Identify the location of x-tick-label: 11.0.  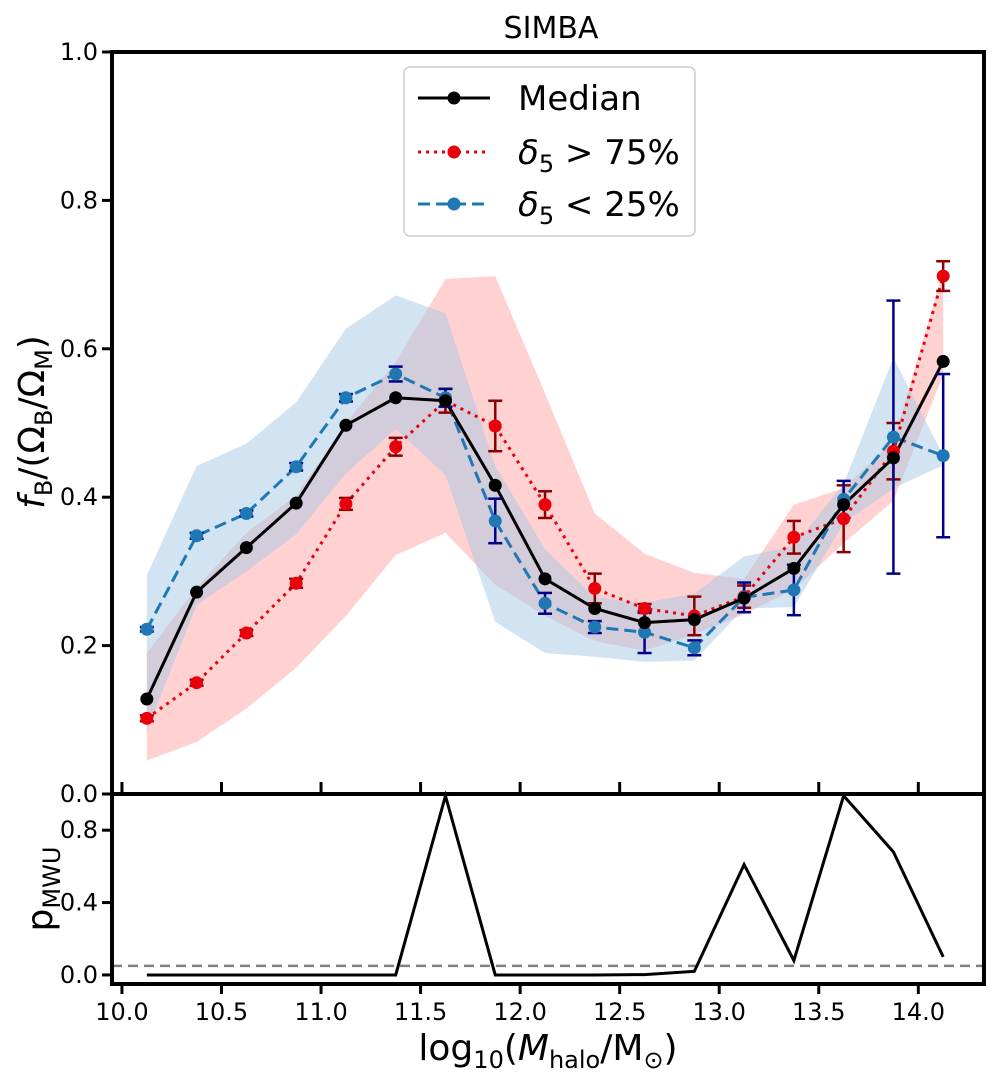
(320, 1012).